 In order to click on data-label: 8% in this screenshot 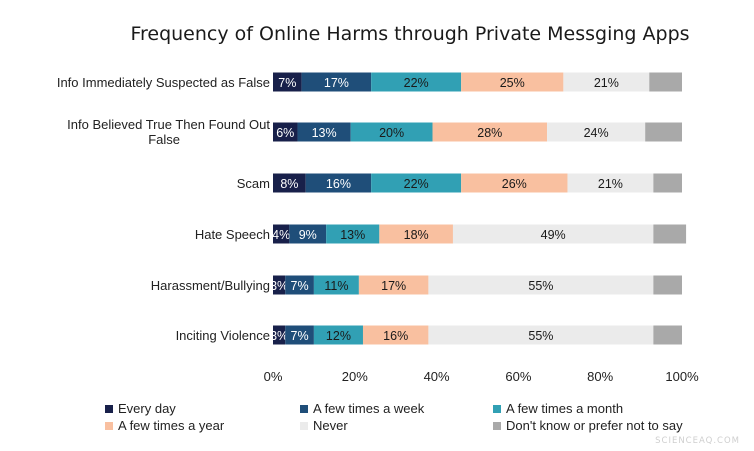, I will do `click(289, 184)`.